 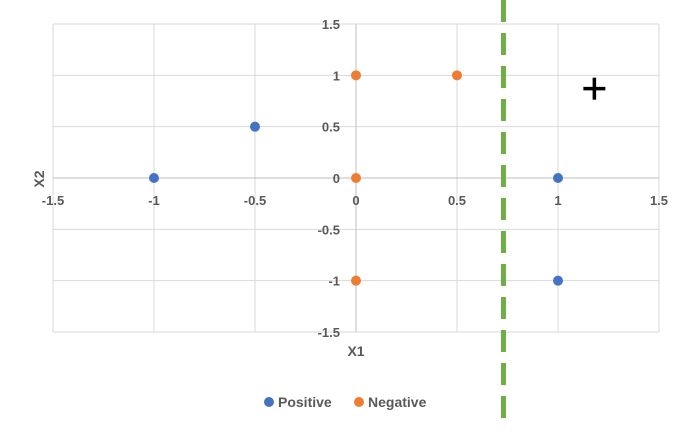 What do you see at coordinates (329, 229) in the screenshot?
I see `y-tick-label: -0.5` at bounding box center [329, 229].